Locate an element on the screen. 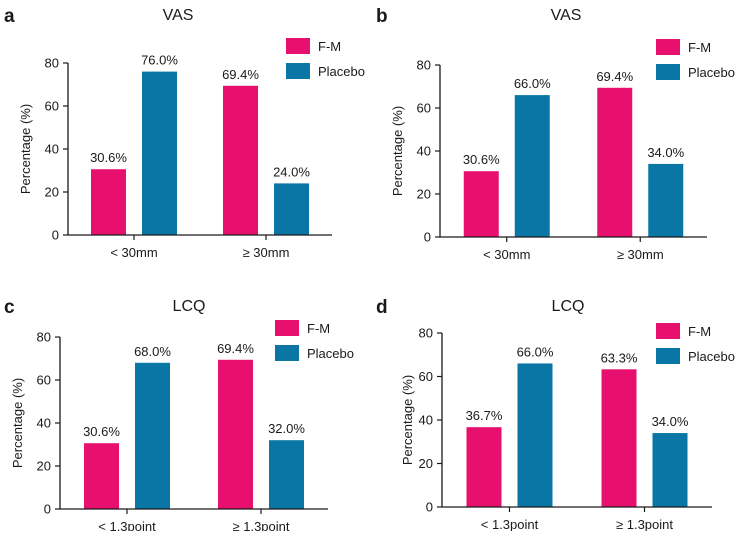 The image size is (738, 536). data-label: 76.0% is located at coordinates (159, 60).